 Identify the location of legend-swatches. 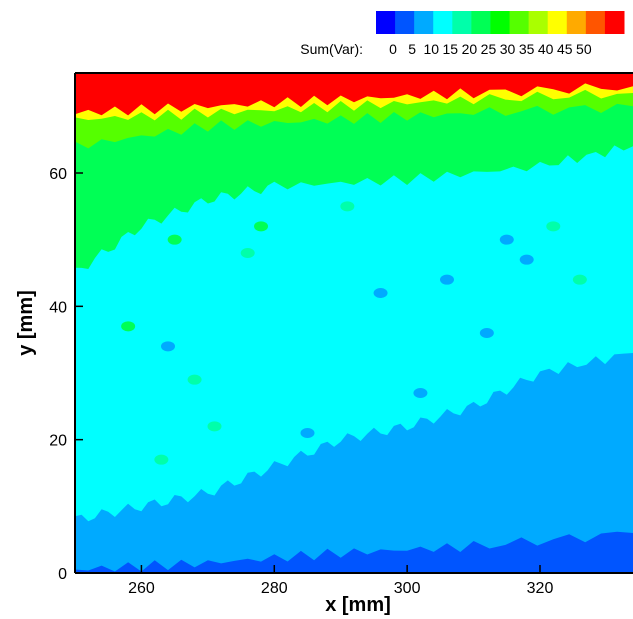
(500, 22).